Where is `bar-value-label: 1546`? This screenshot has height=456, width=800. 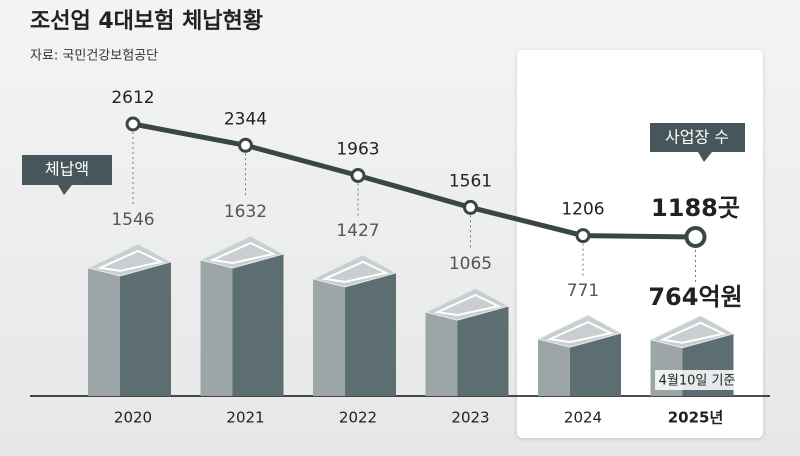 bar-value-label: 1546 is located at coordinates (132, 220).